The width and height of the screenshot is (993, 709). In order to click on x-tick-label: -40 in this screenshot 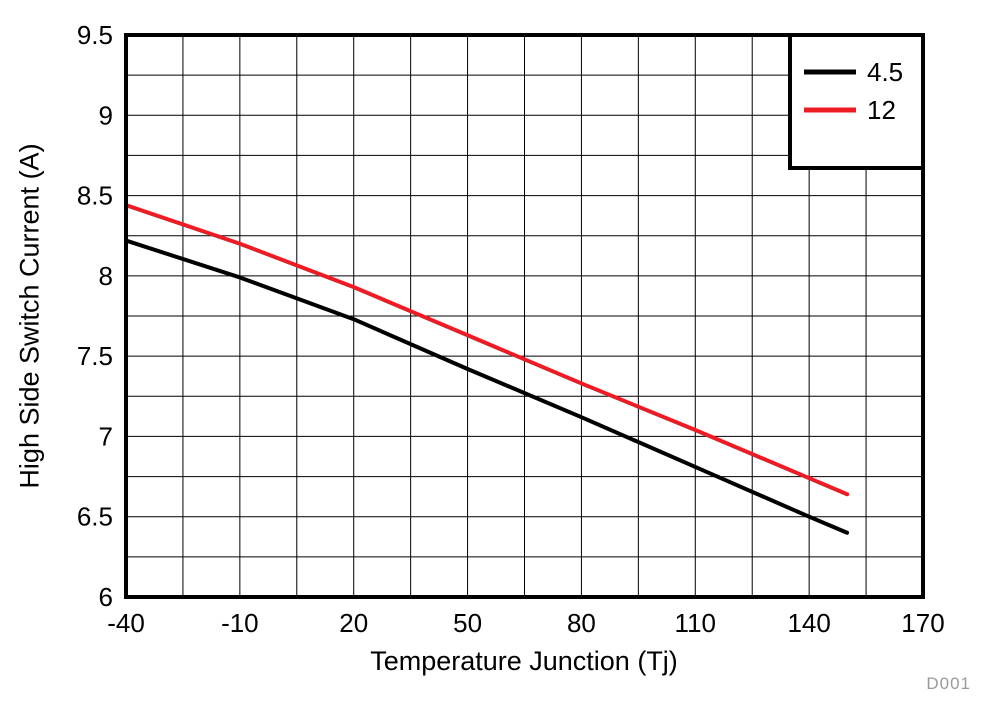, I will do `click(126, 623)`.